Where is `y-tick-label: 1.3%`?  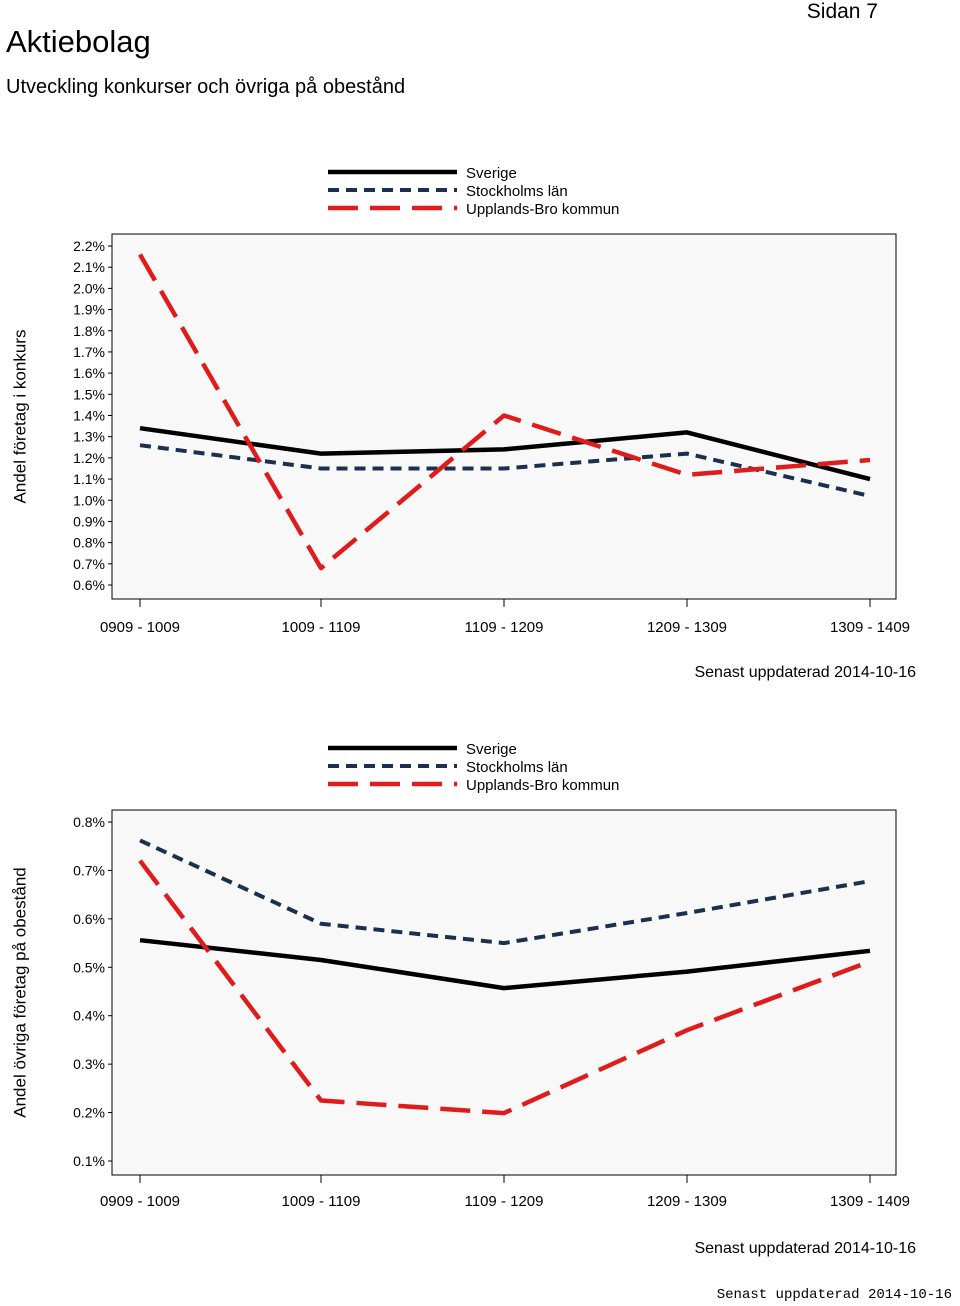 y-tick-label: 1.3% is located at coordinates (89, 437).